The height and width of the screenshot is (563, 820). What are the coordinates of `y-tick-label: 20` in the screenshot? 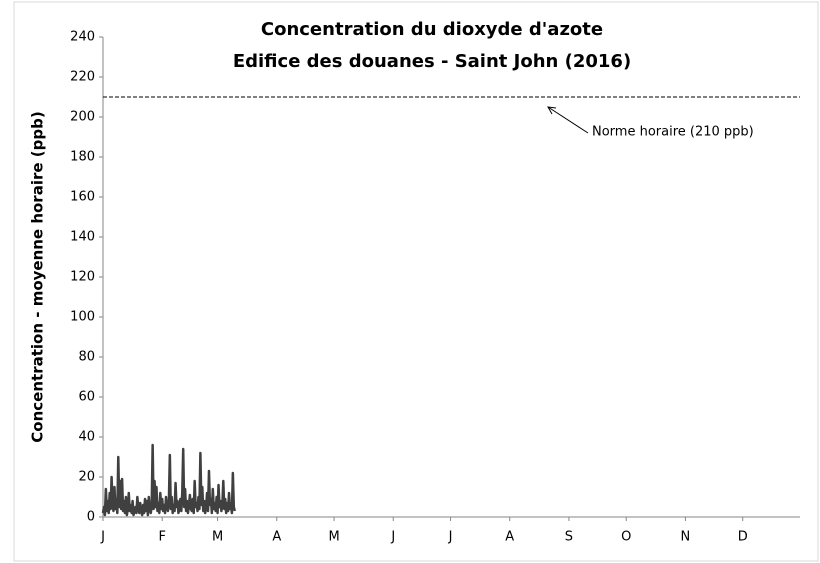 It's located at (86, 477).